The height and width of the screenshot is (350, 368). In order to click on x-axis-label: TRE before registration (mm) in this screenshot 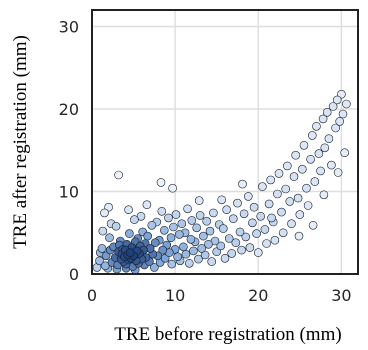, I will do `click(227, 334)`.